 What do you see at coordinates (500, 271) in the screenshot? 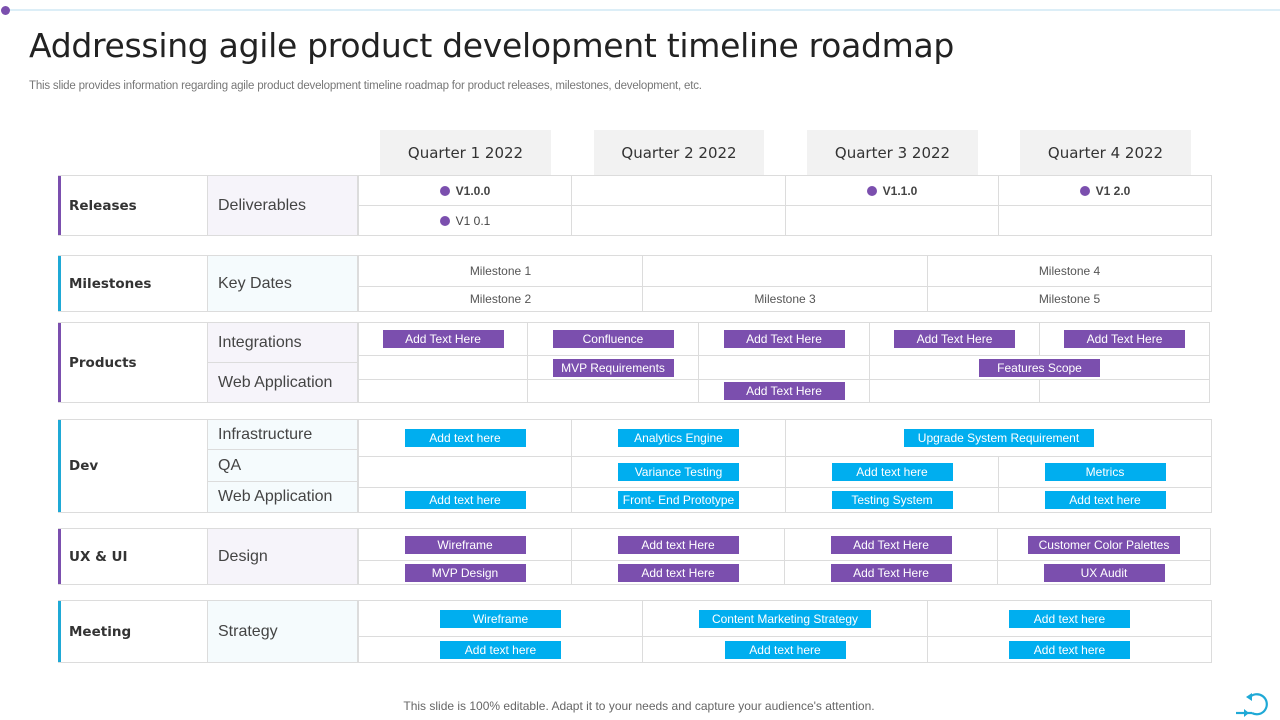
I see `cell-m1: Milestone 1` at bounding box center [500, 271].